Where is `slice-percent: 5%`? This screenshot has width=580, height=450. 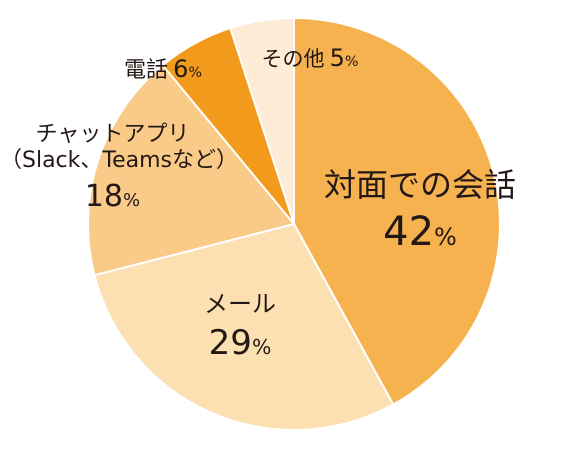 slice-percent: 5% is located at coordinates (344, 58).